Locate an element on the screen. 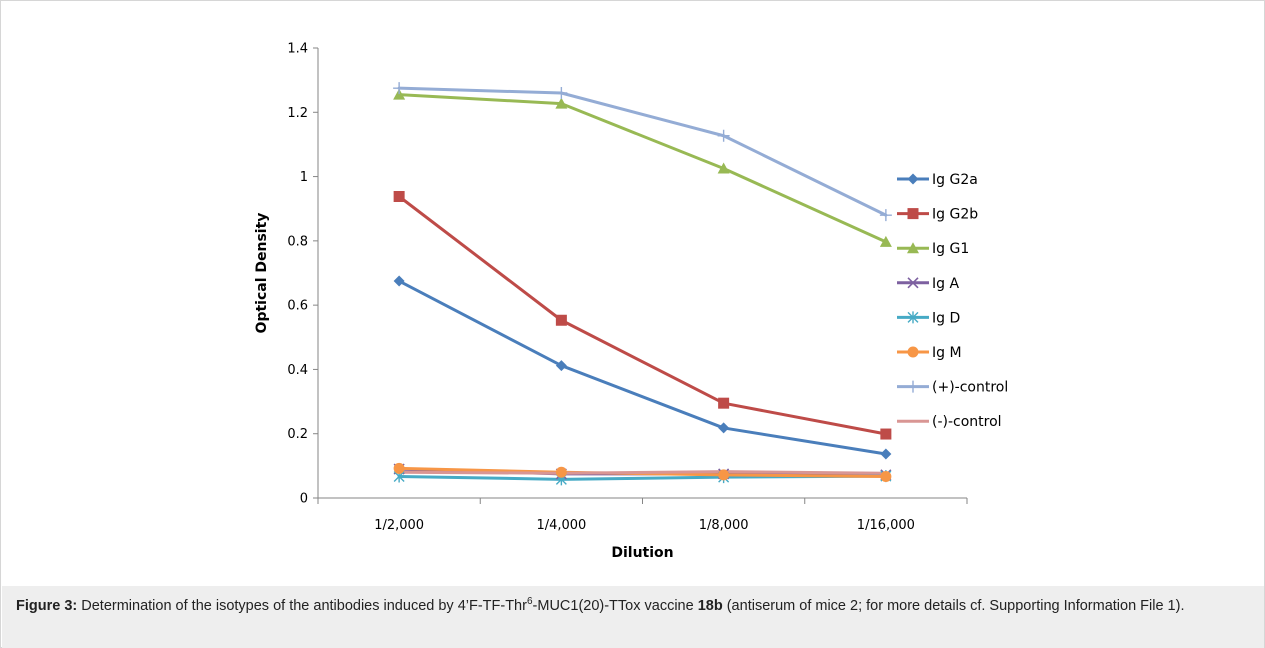  y-tick-label: 0.8 is located at coordinates (297, 241).